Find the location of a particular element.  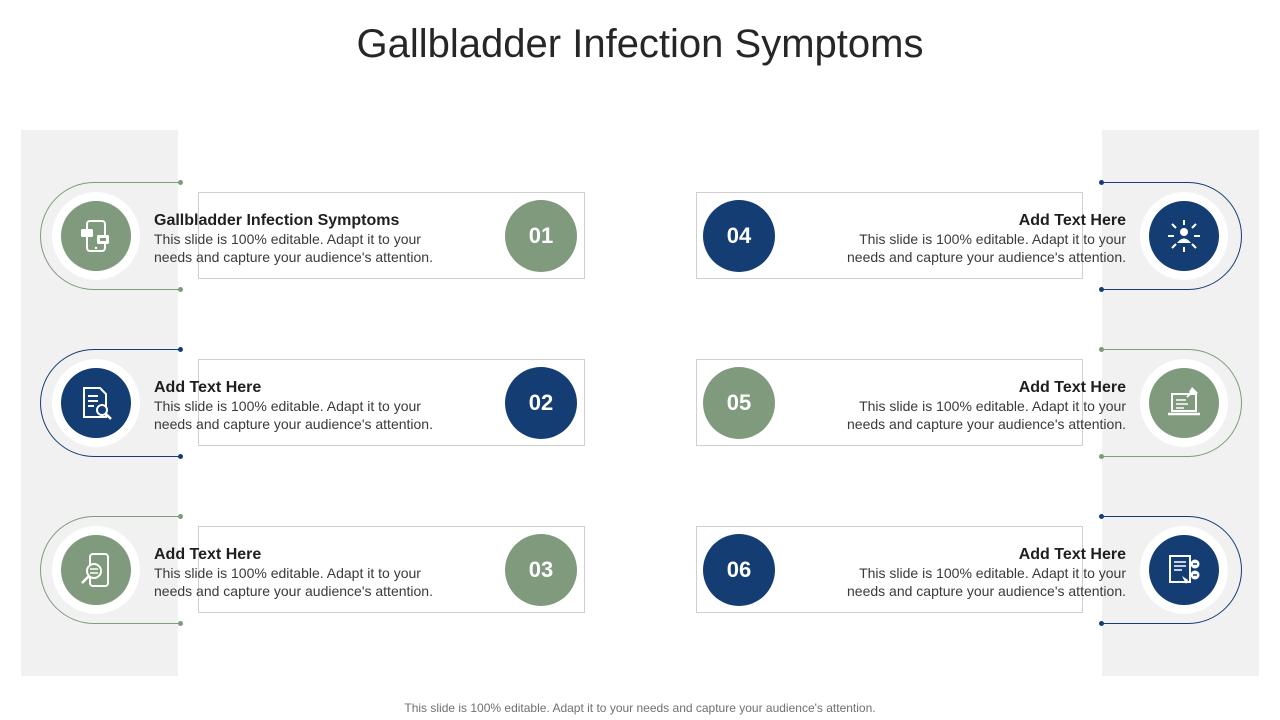

item-heading: Gallbladder Infection Symptoms is located at coordinates (277, 220).